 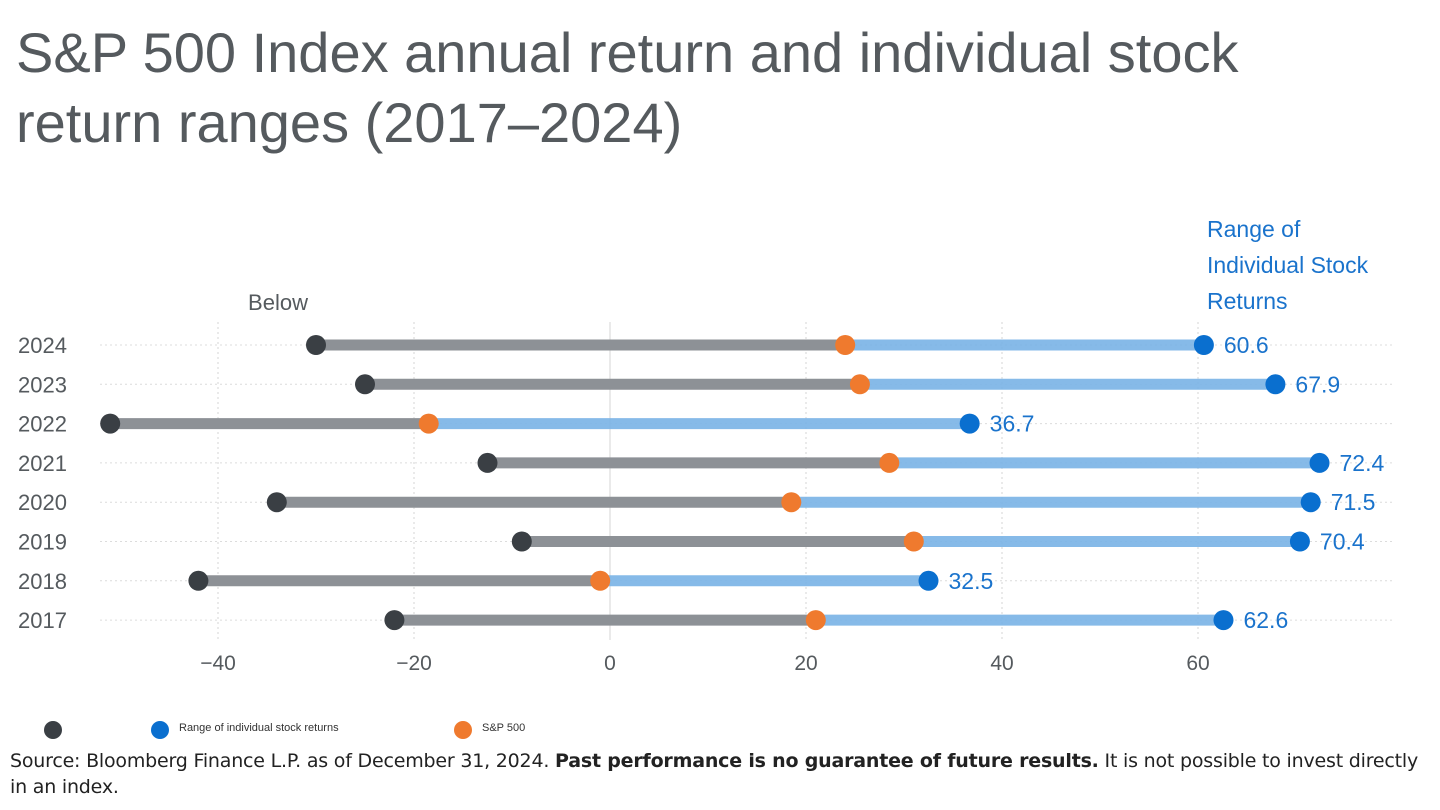 What do you see at coordinates (53, 730) in the screenshot?
I see `legend-low-dot` at bounding box center [53, 730].